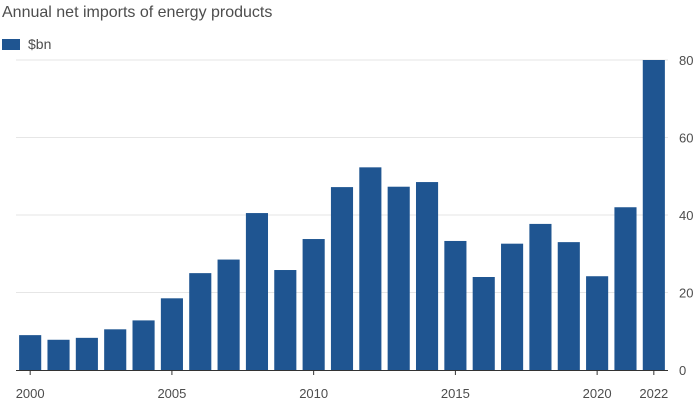 This screenshot has width=700, height=419. I want to click on bar-2008, so click(257, 291).